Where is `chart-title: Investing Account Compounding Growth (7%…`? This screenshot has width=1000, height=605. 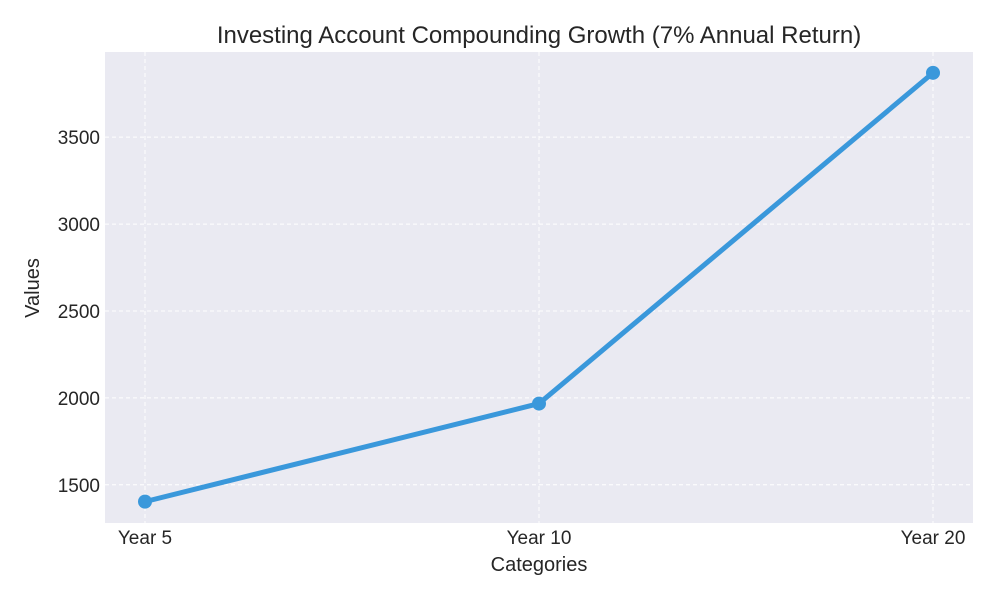 chart-title: Investing Account Compounding Growth (7%… is located at coordinates (539, 35).